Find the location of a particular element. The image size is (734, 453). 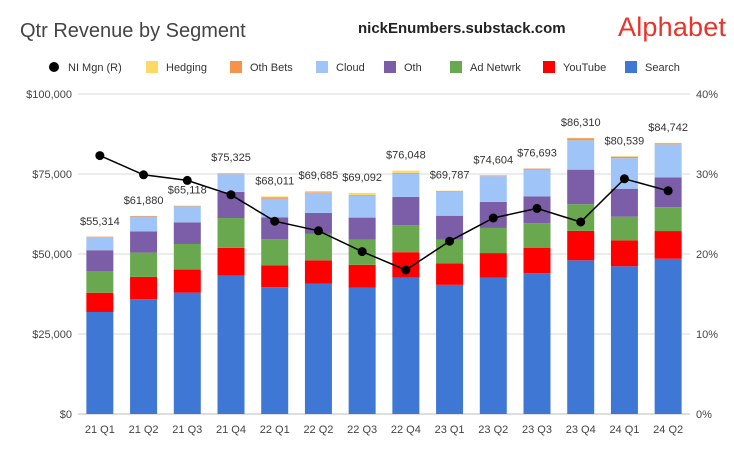

total-data-label: $80,539 is located at coordinates (625, 141).